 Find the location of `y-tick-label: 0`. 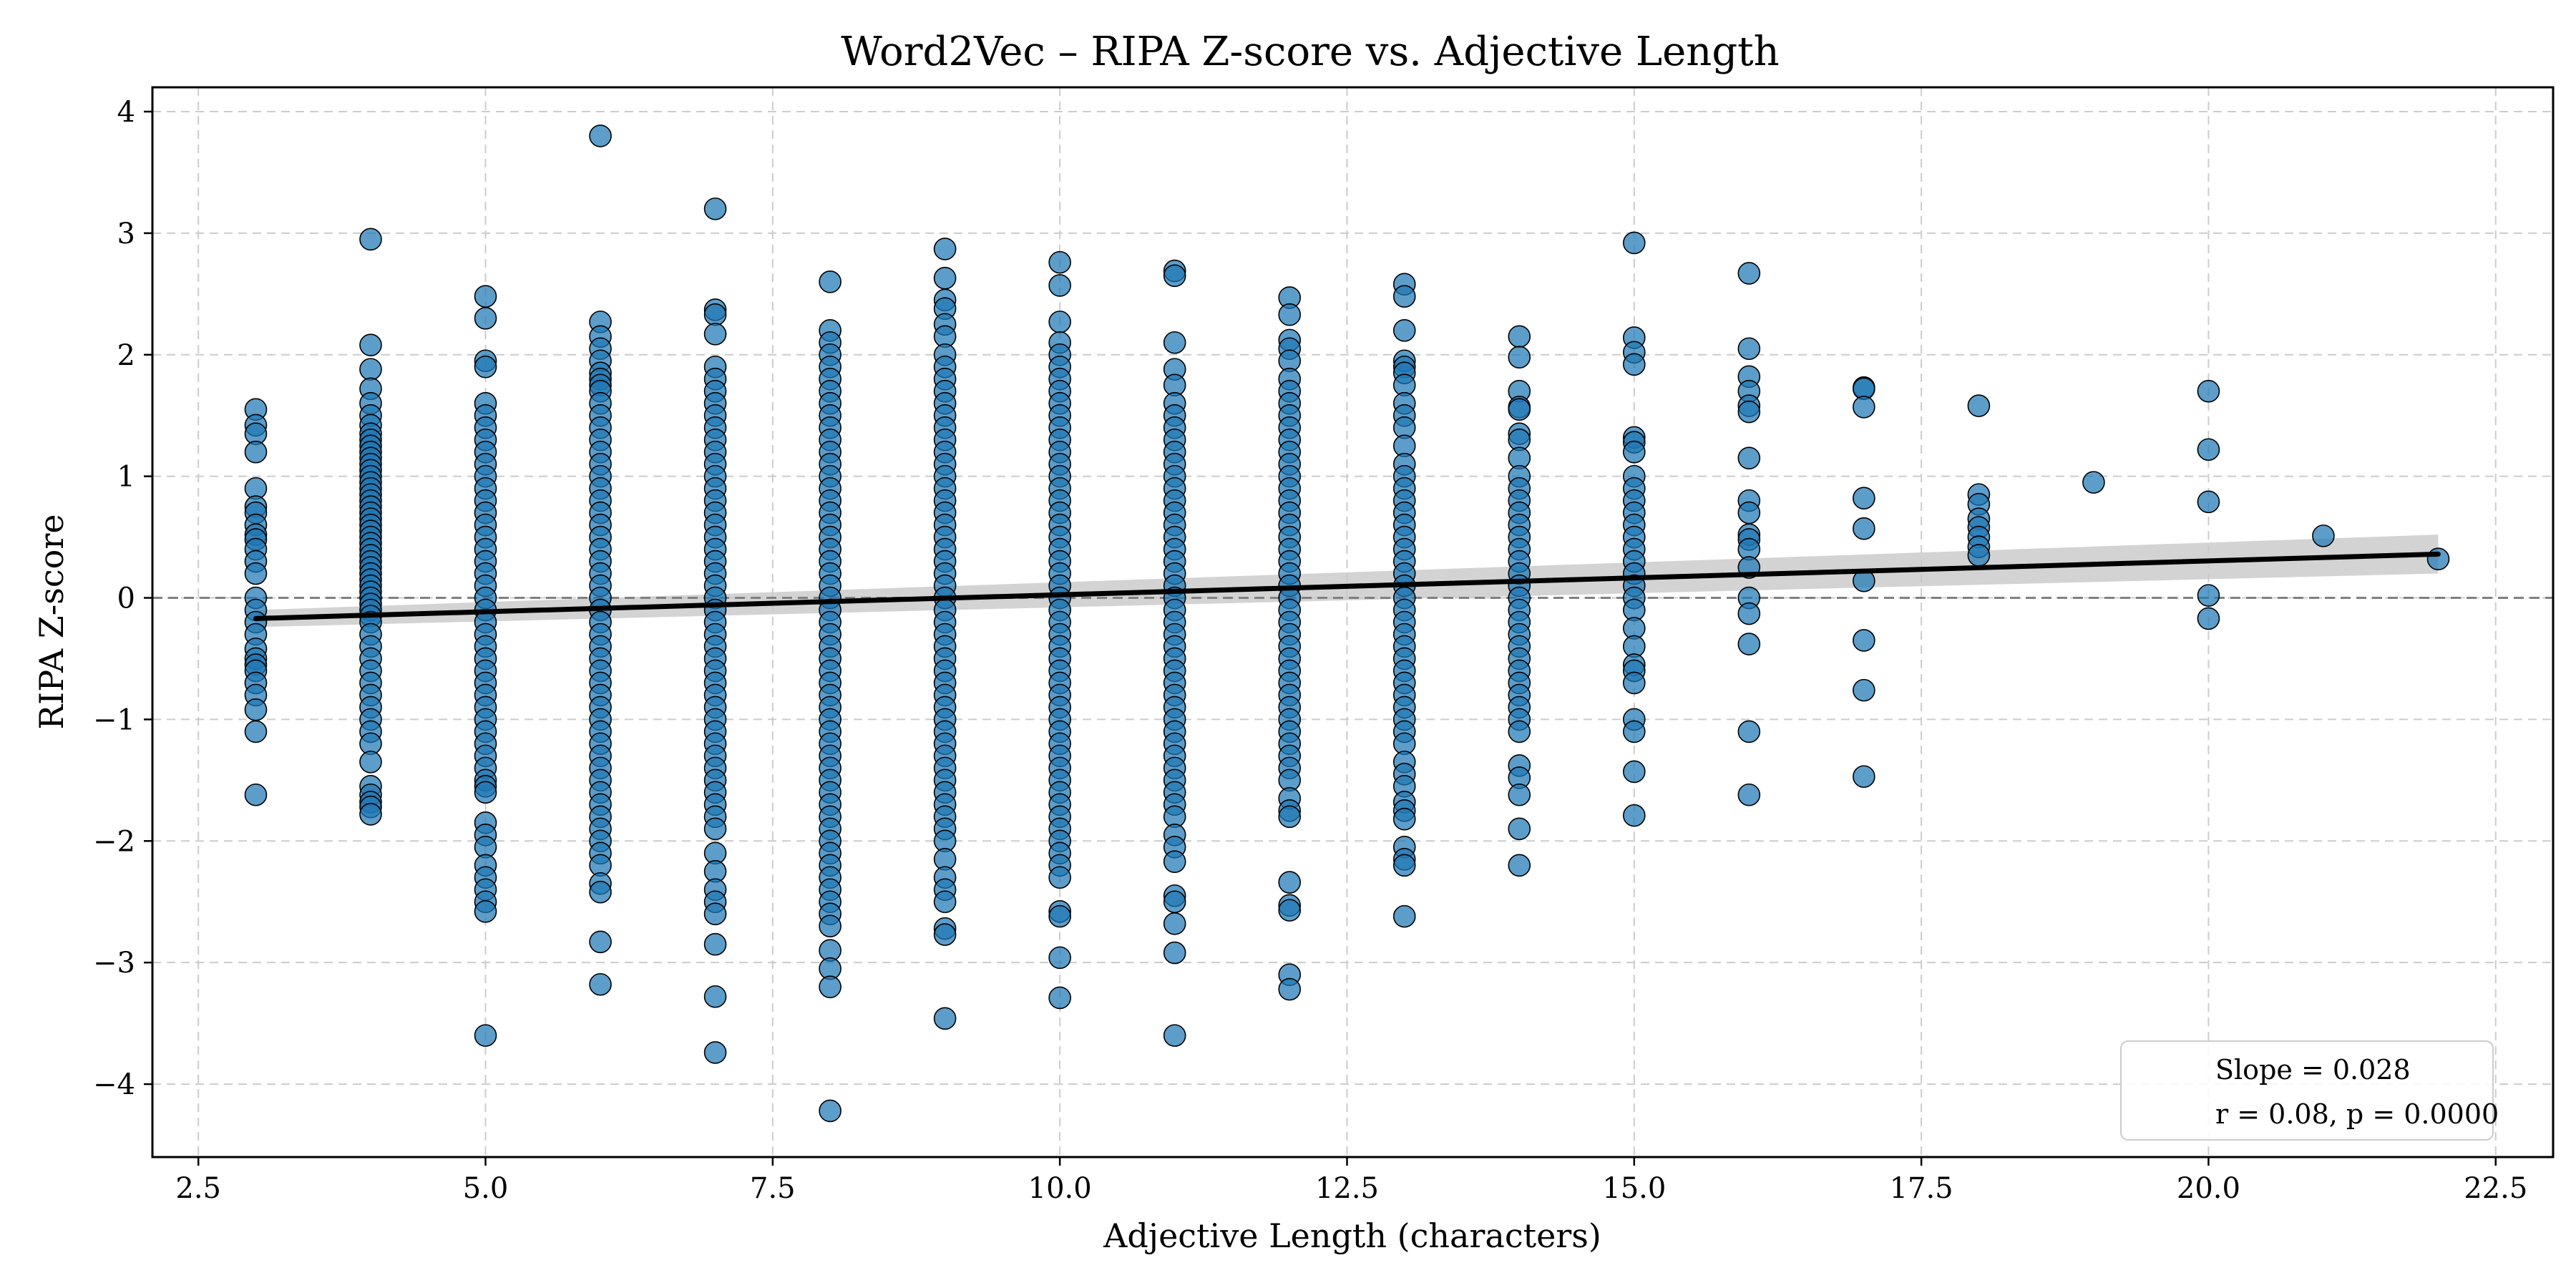

y-tick-label: 0 is located at coordinates (126, 598).